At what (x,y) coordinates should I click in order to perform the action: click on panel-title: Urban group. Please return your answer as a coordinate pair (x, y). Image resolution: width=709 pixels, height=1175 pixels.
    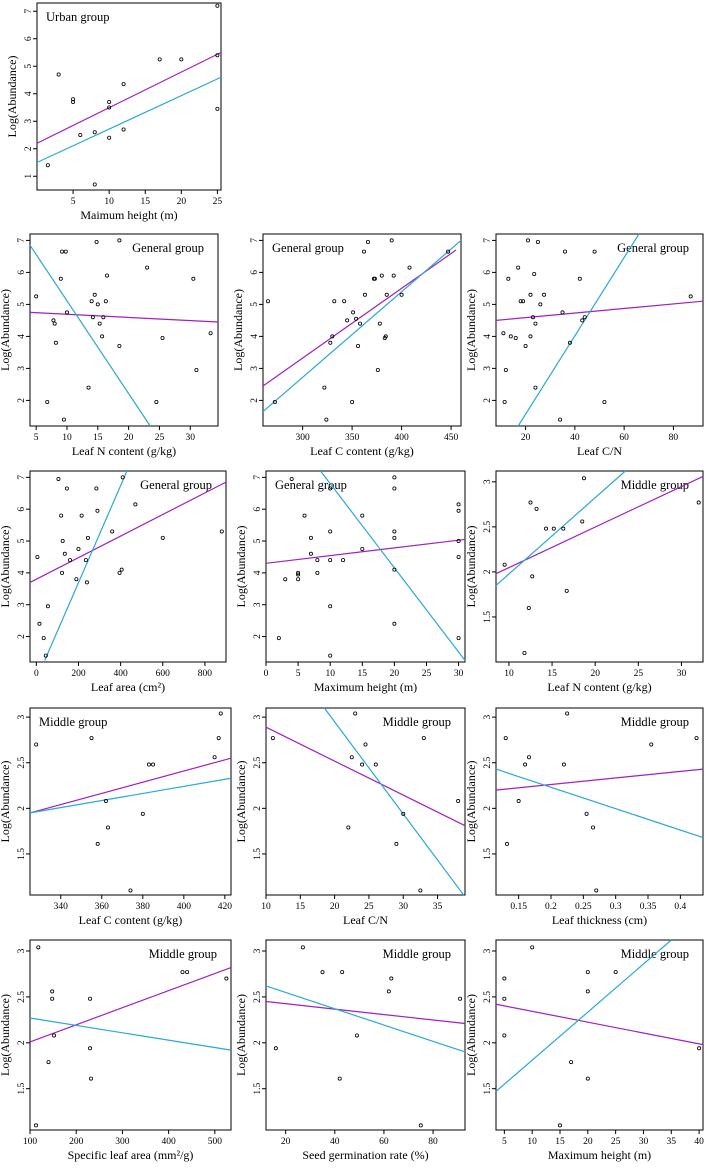
    Looking at the image, I should click on (78, 17).